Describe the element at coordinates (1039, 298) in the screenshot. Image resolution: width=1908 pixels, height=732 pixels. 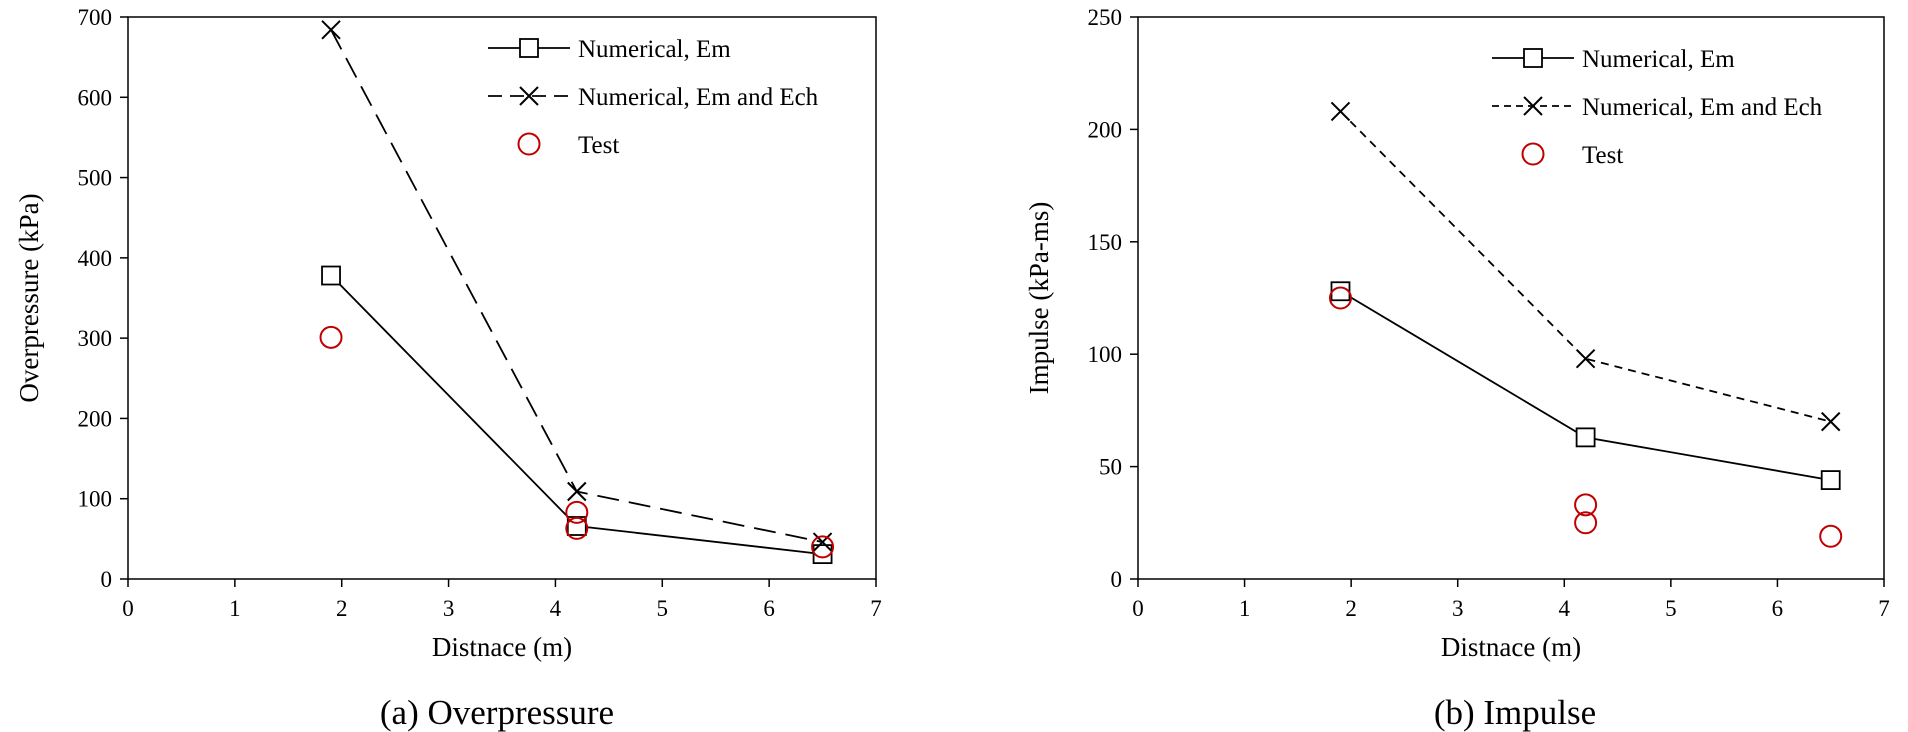
I see `y-axis-label: Impulse (kPa-ms)` at that location.